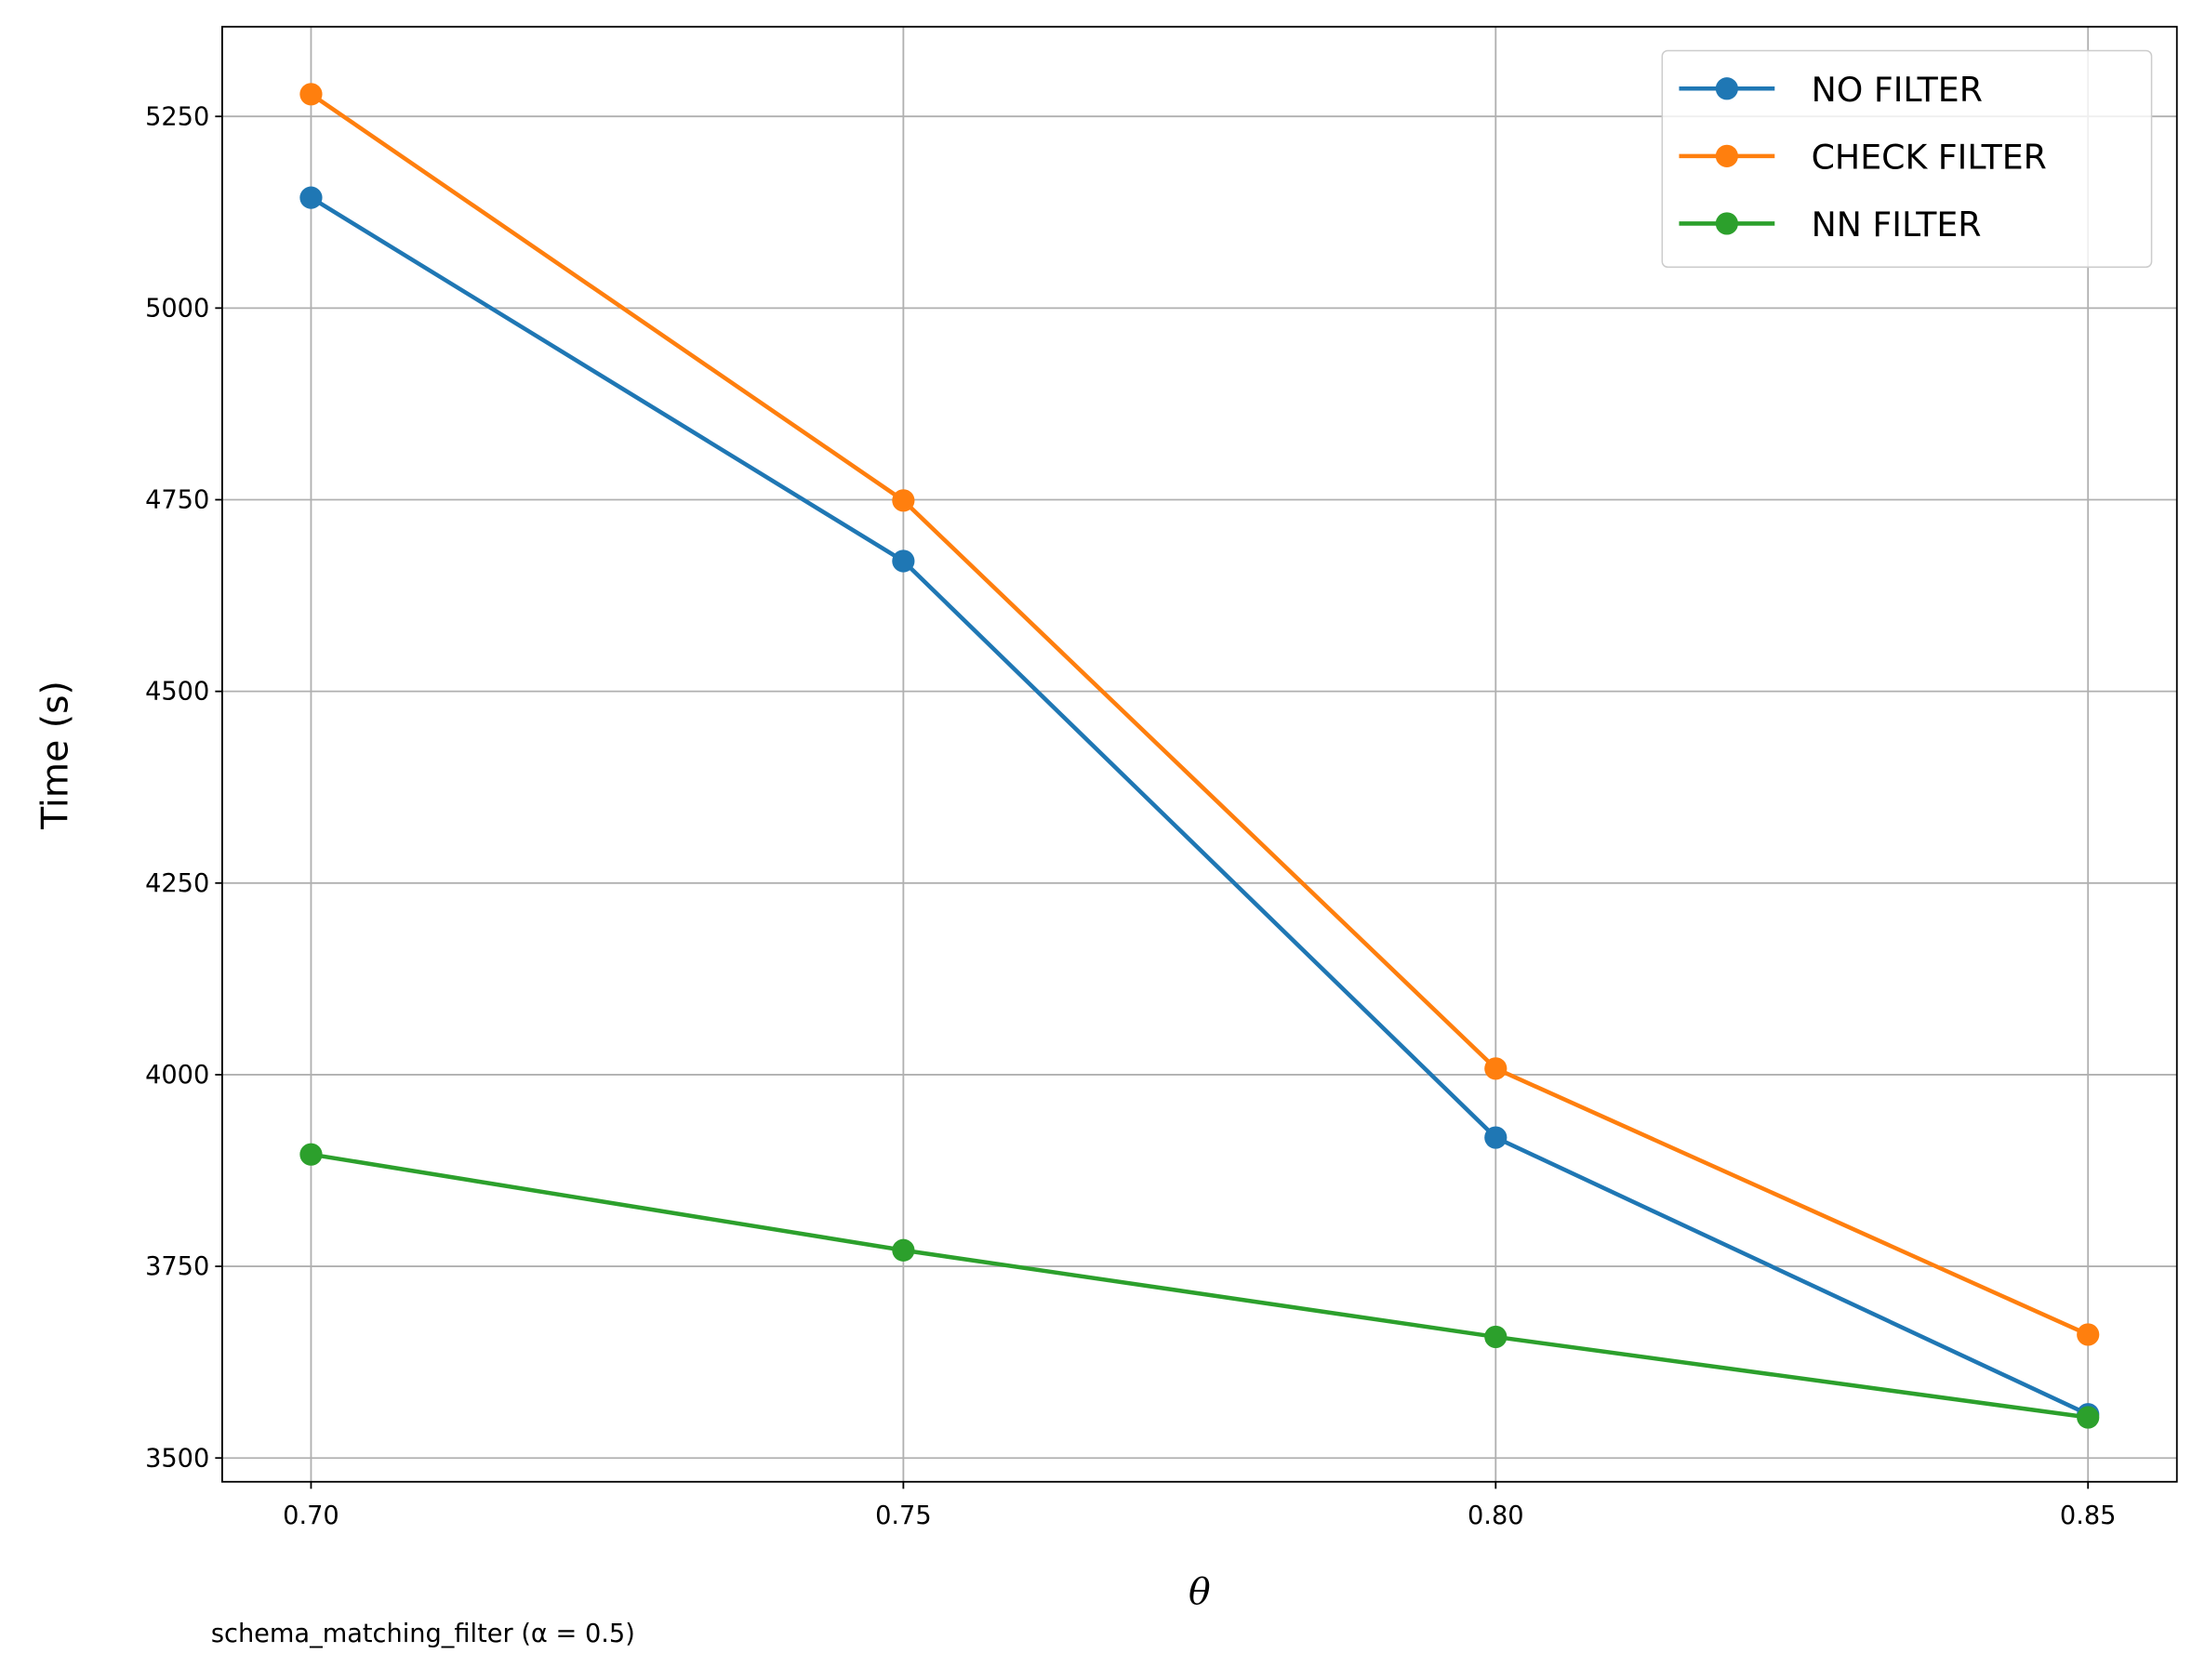 Image resolution: width=2205 pixels, height=1680 pixels. Describe the element at coordinates (56, 755) in the screenshot. I see `y-axis-label: Time (s)` at that location.